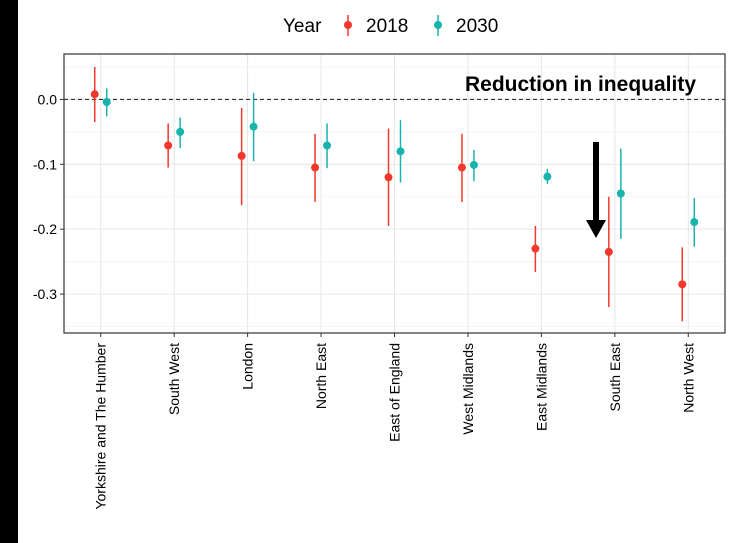 The image size is (731, 543). I want to click on legend-key-2018, so click(348, 25).